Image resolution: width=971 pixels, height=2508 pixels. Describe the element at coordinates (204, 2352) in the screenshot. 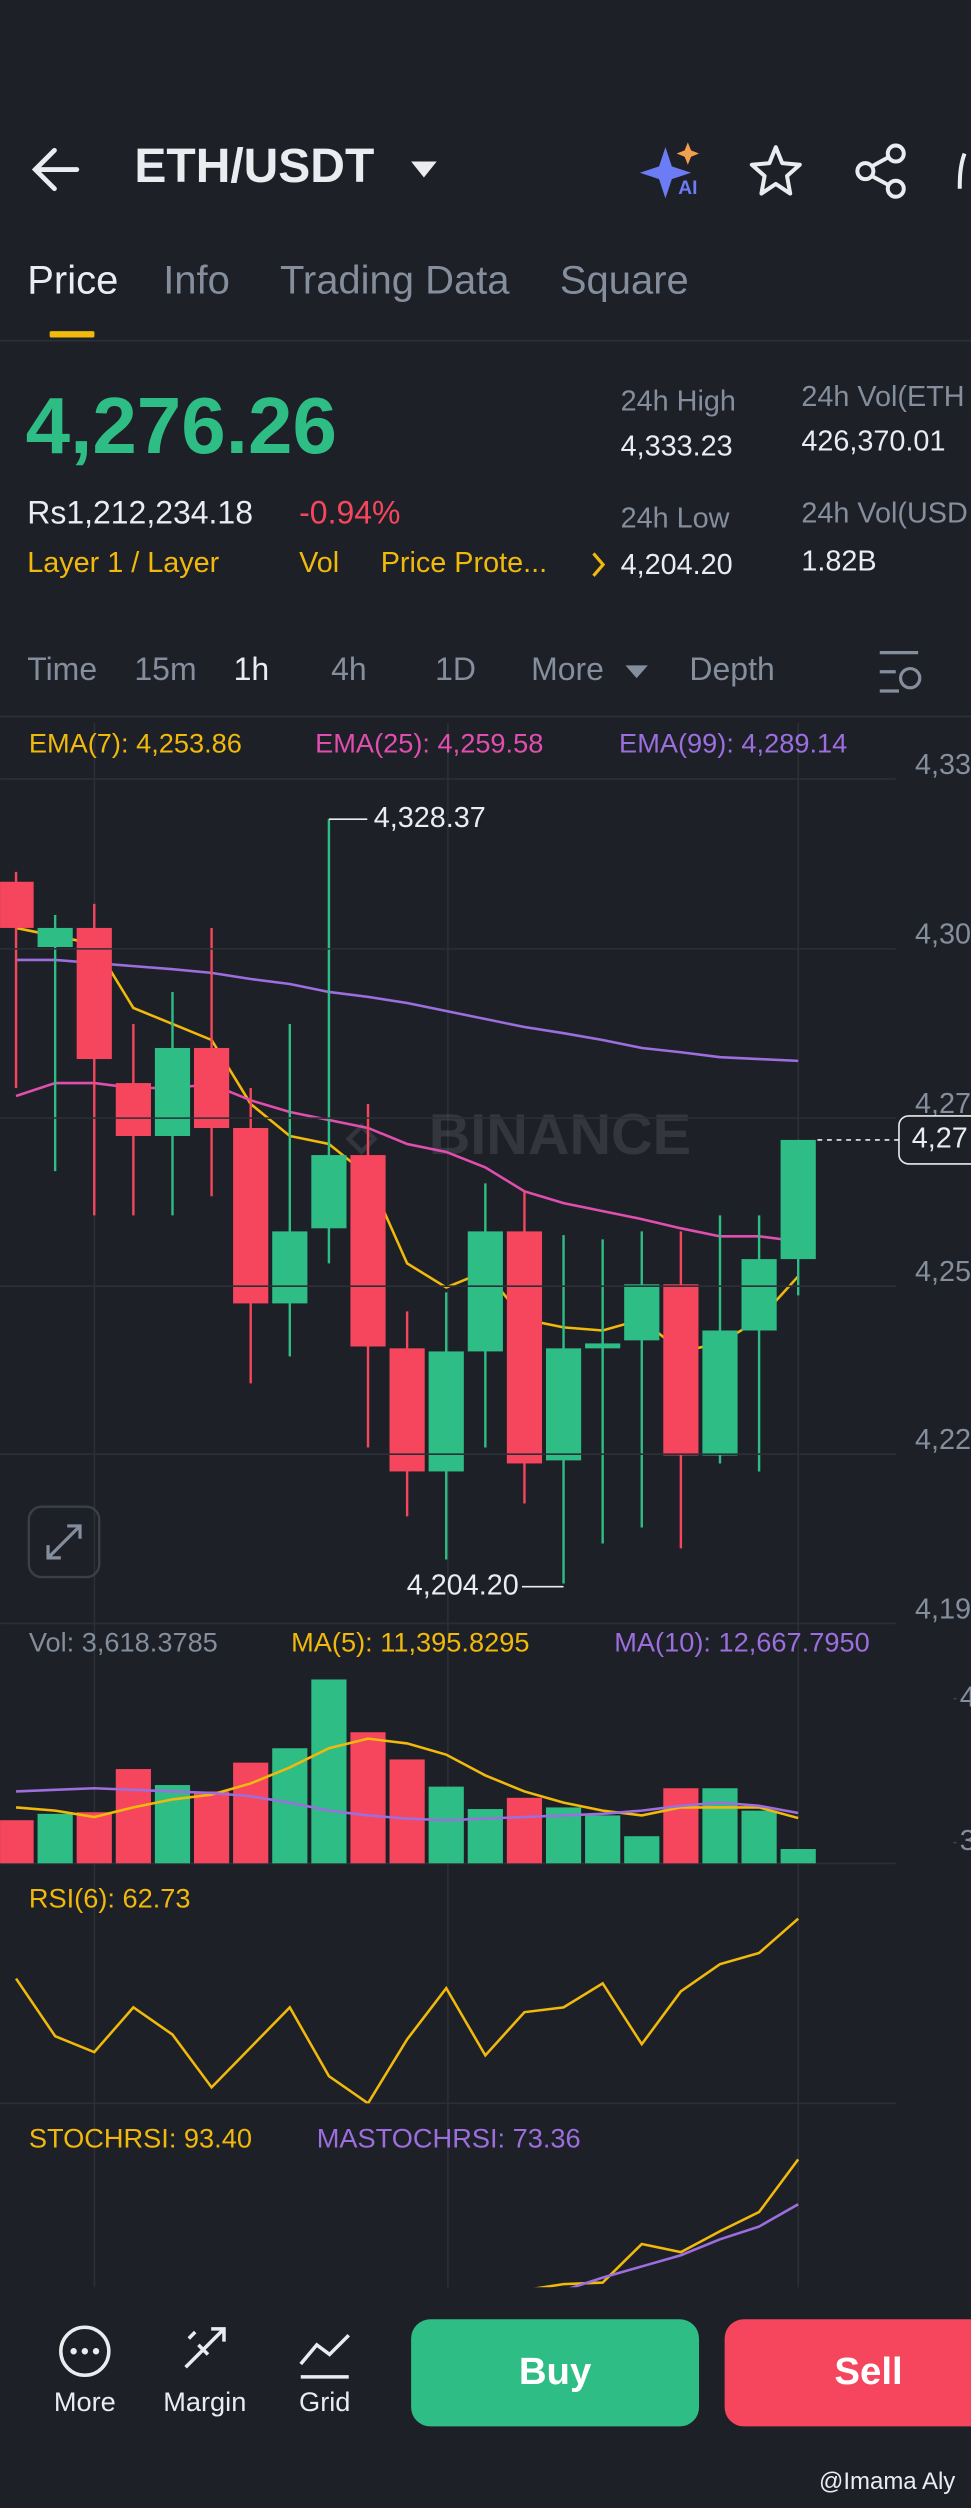

I see `toolbar-icons` at that location.